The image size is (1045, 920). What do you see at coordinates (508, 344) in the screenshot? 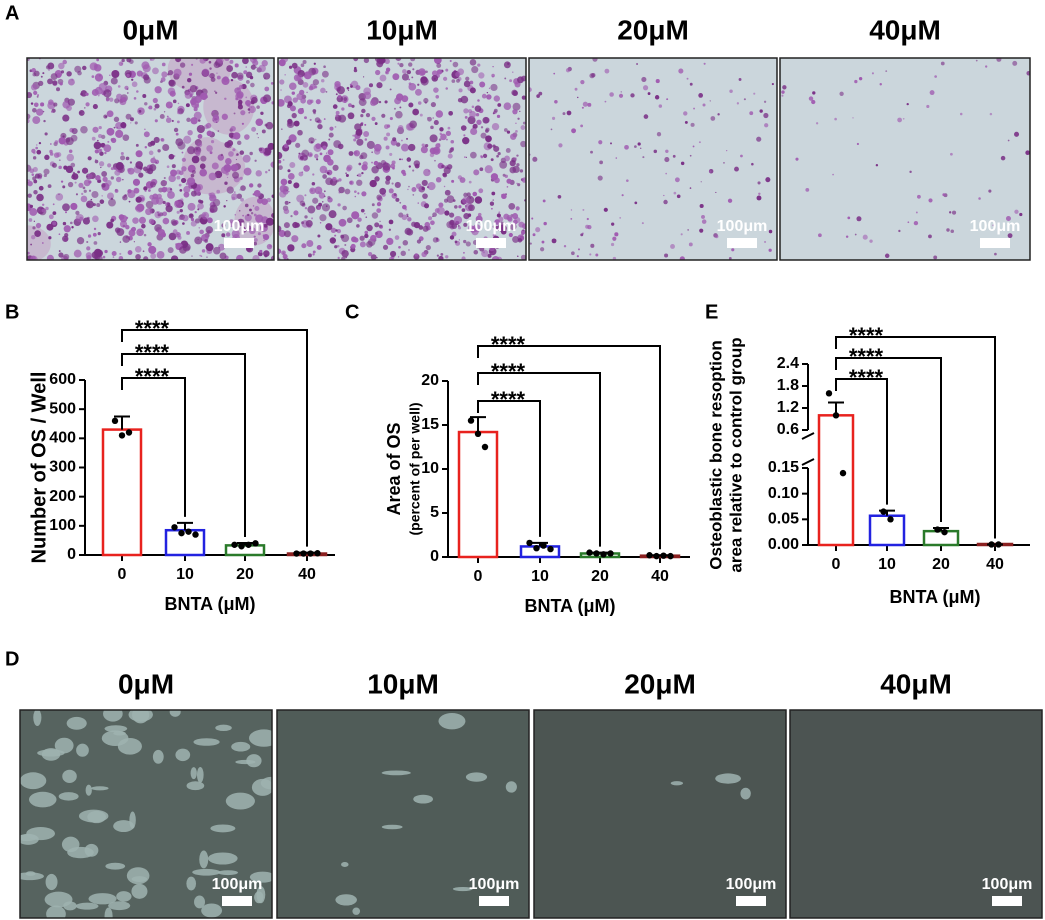
I see `significance-label: ****` at bounding box center [508, 344].